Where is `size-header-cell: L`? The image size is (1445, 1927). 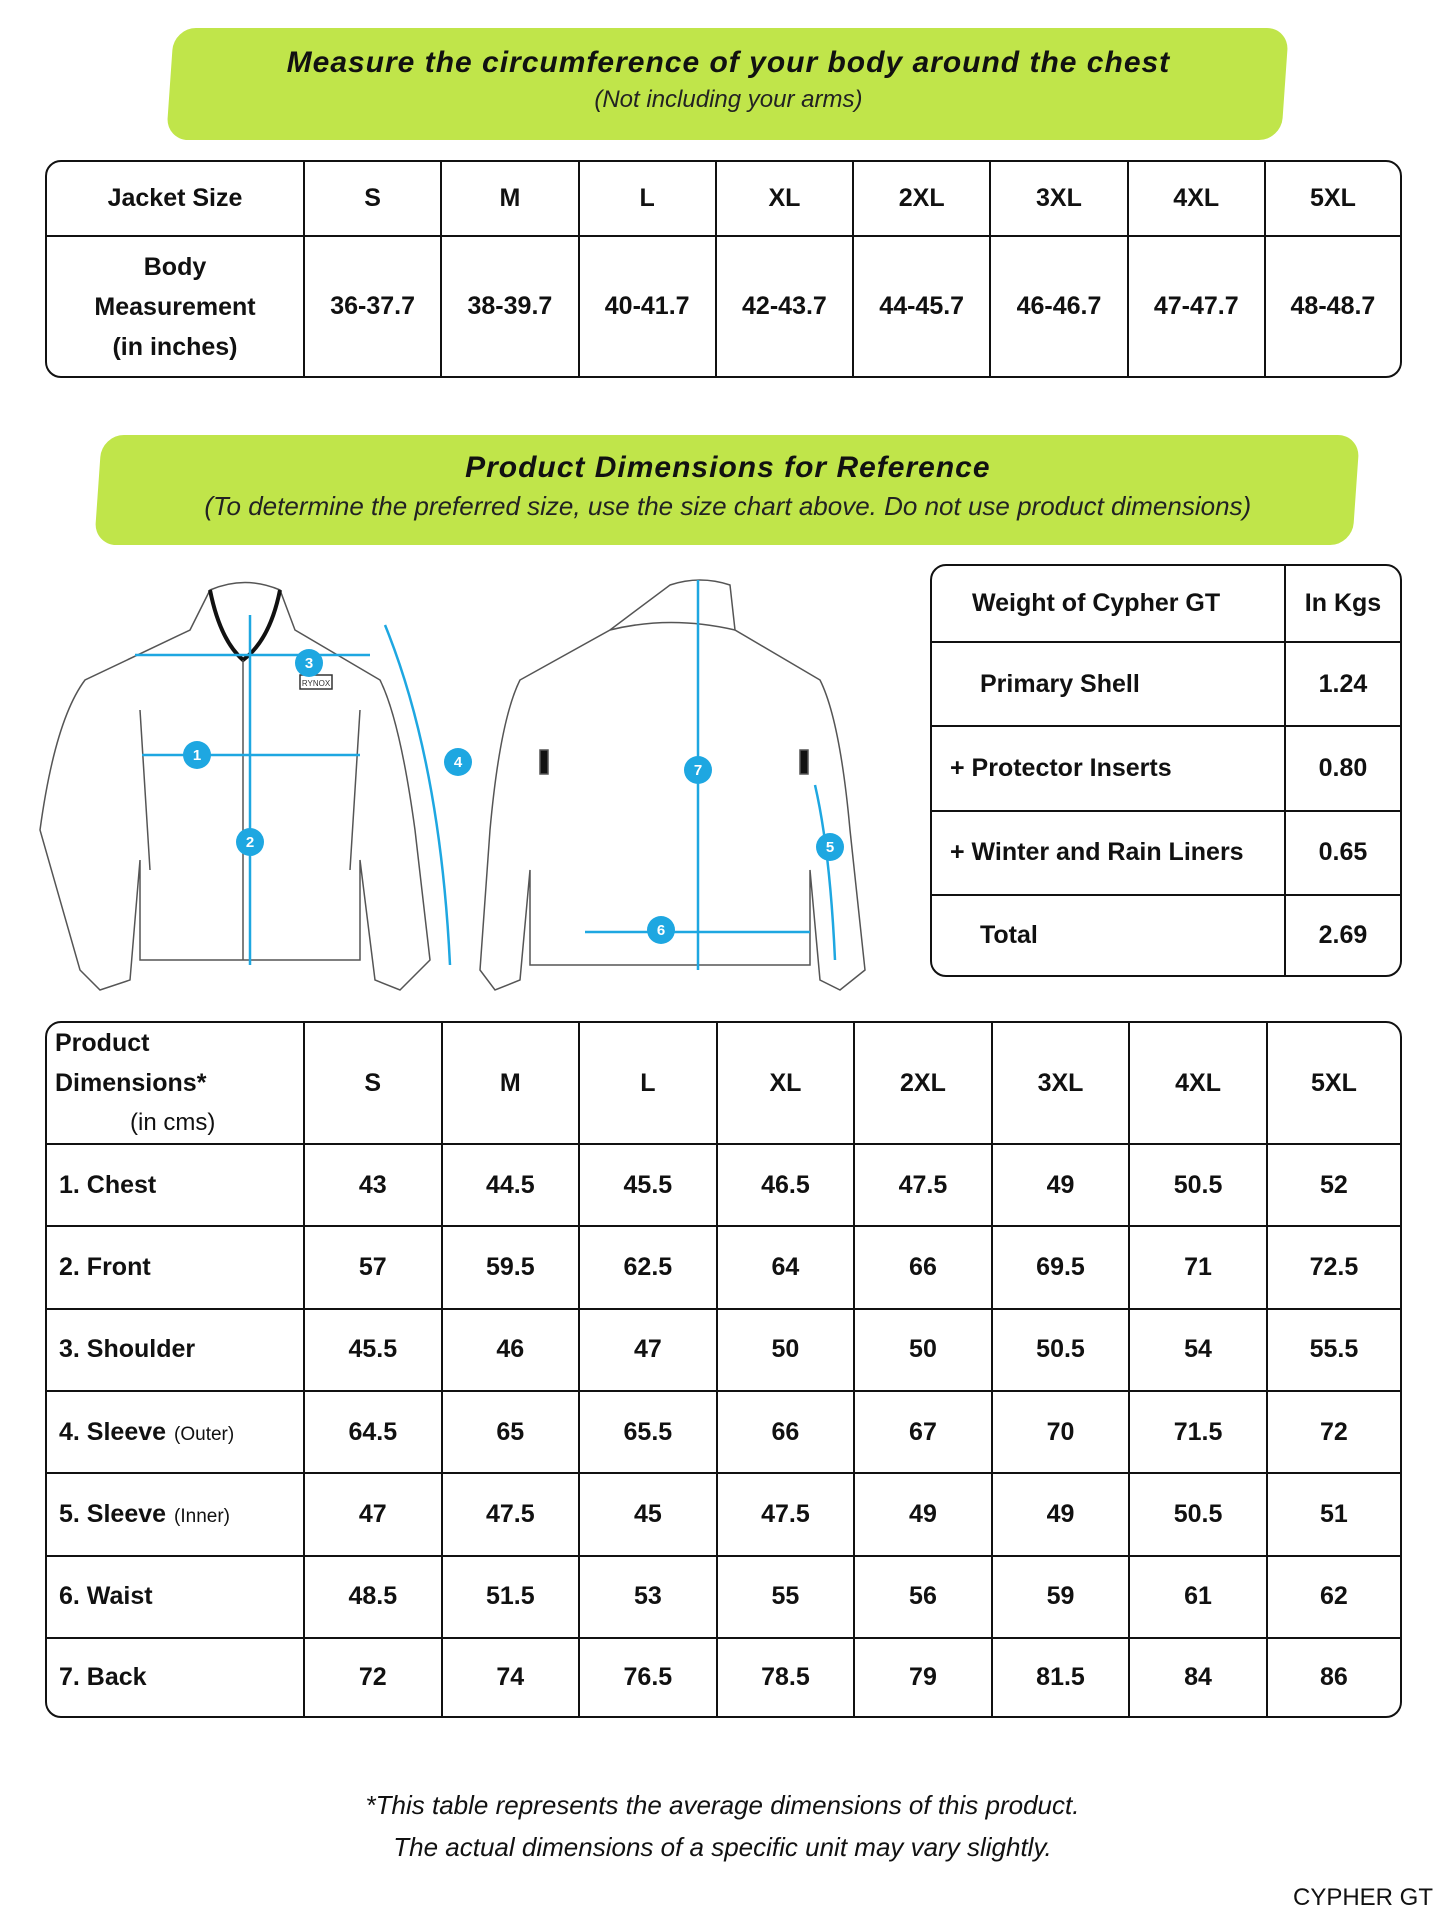 size-header-cell: L is located at coordinates (648, 199).